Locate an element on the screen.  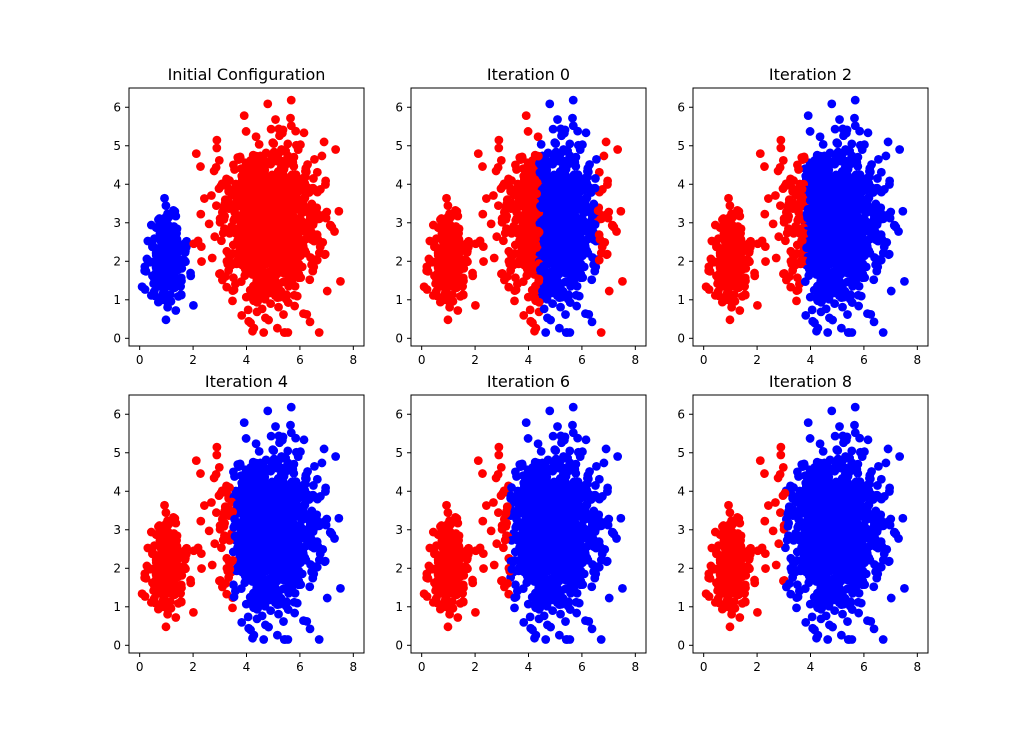
y-tick-label: 1 is located at coordinates (117, 300).